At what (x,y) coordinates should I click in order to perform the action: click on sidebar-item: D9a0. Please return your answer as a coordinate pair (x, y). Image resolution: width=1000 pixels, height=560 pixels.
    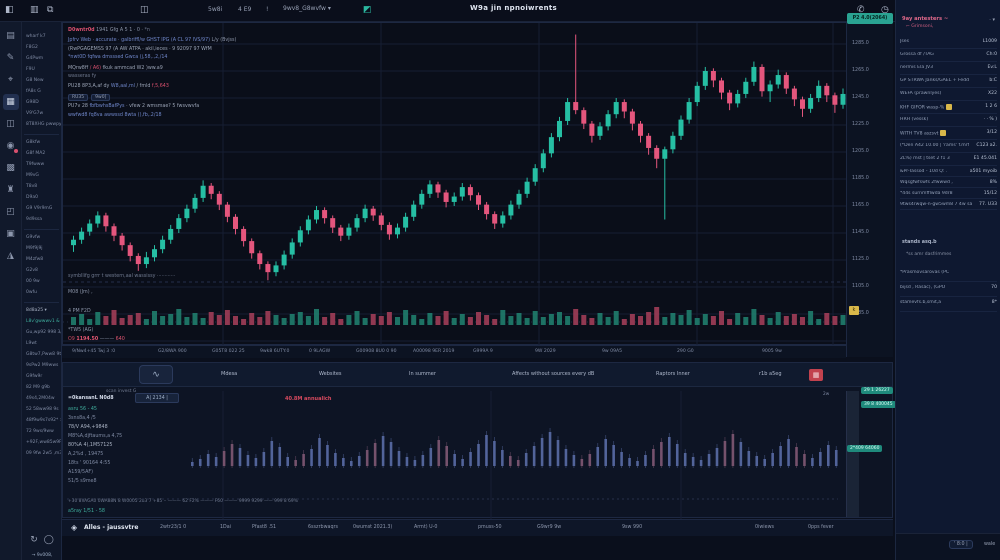
    Looking at the image, I should click on (32, 197).